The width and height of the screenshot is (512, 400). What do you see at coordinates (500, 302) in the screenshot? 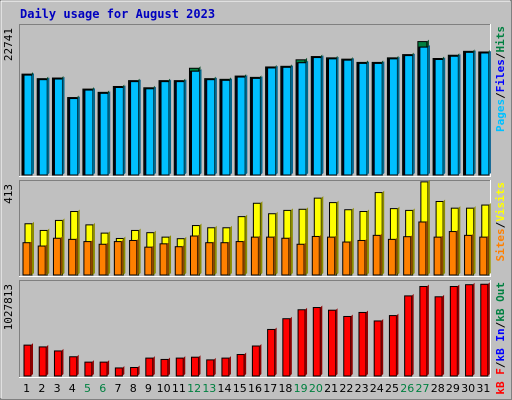
I see `kbytes-legend-item-4: kB Out` at bounding box center [500, 302].